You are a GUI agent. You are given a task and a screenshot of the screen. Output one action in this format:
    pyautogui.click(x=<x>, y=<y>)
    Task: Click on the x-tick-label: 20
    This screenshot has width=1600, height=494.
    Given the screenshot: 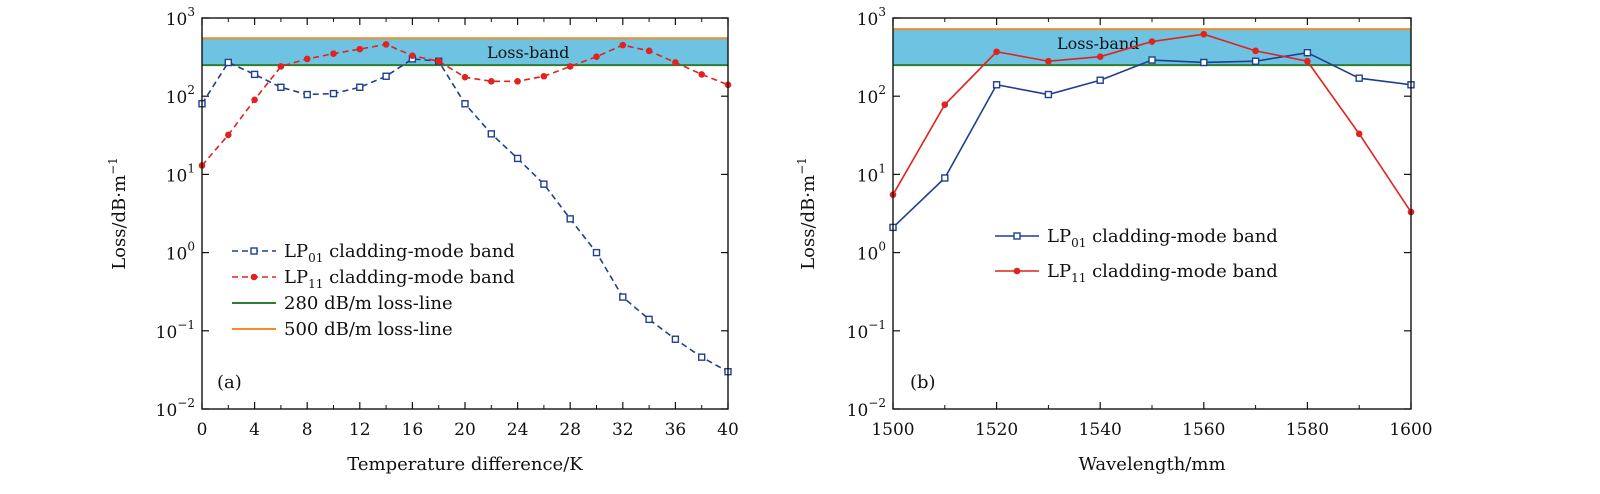 What is the action you would take?
    pyautogui.click(x=465, y=430)
    